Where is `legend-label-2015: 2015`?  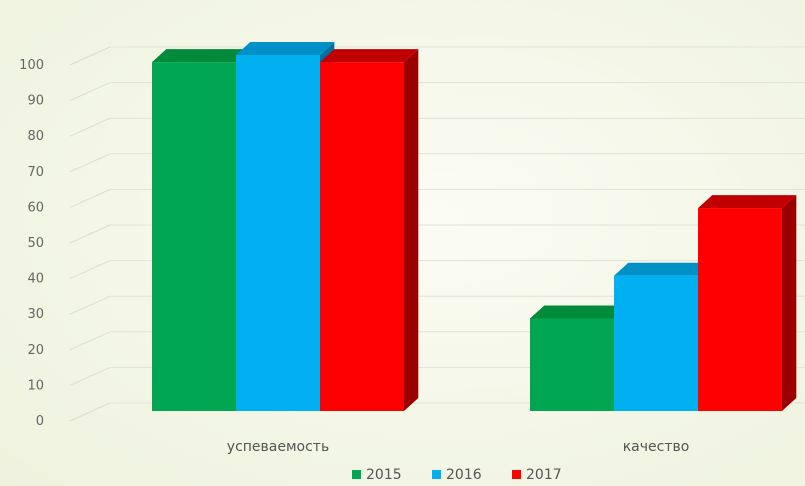 legend-label-2015: 2015 is located at coordinates (384, 475).